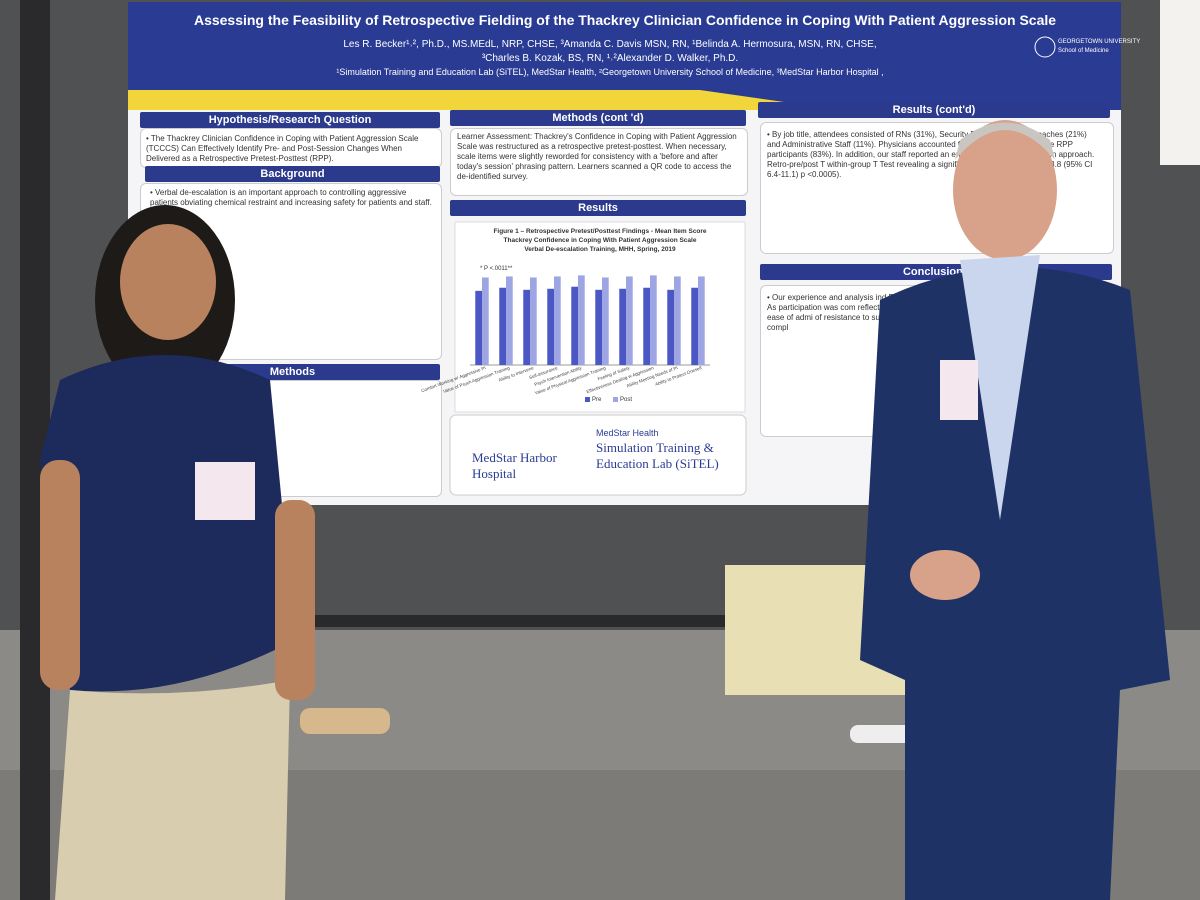 This screenshot has width=1200, height=900. What do you see at coordinates (597, 400) in the screenshot?
I see `legend-label: Pre` at bounding box center [597, 400].